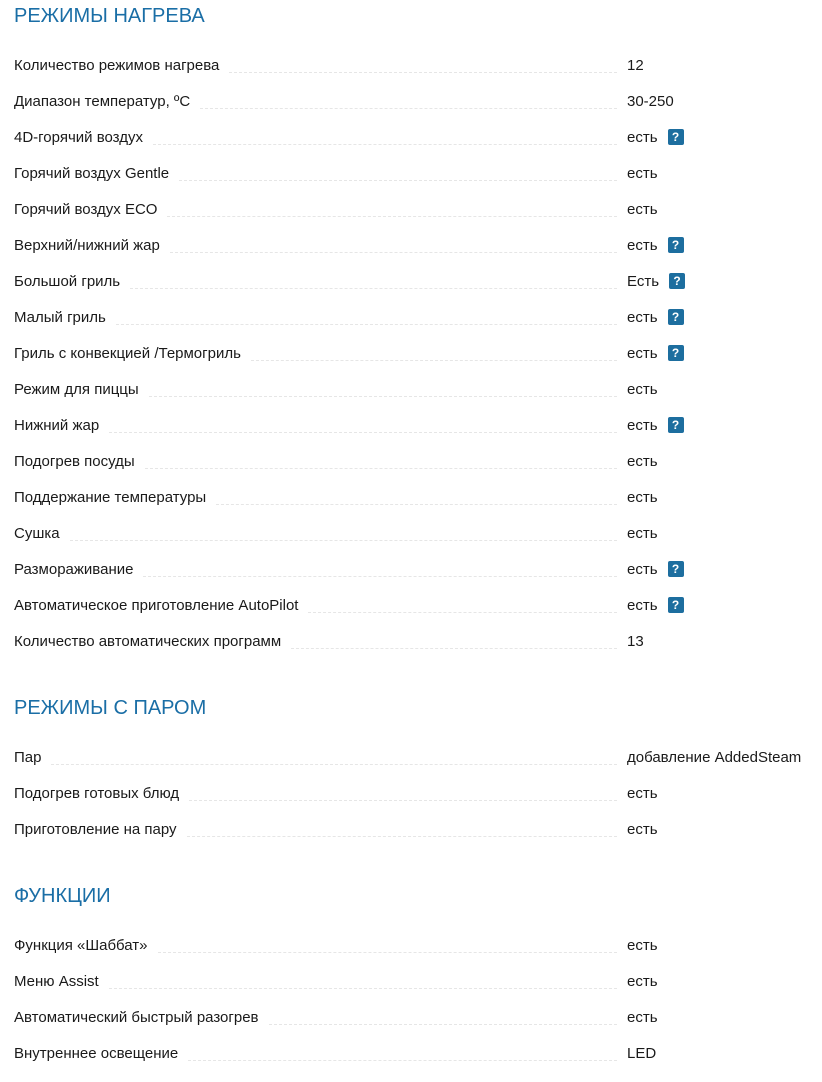 This screenshot has width=822, height=1082. What do you see at coordinates (96, 1053) in the screenshot?
I see `spec-label: Внутреннее освещение` at bounding box center [96, 1053].